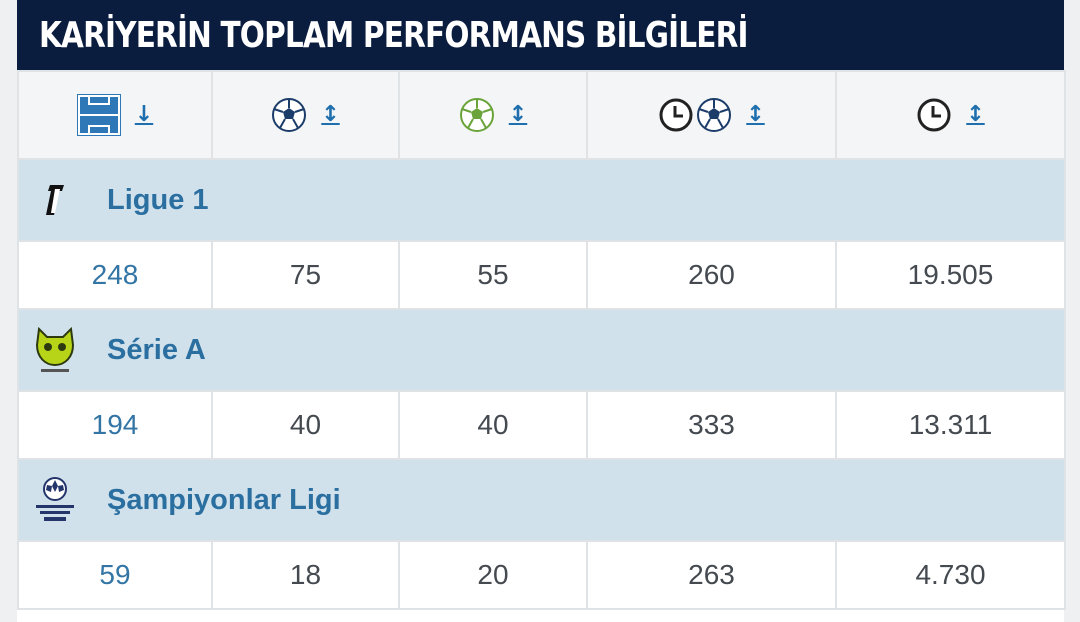  I want to click on assists-value: 20, so click(493, 575).